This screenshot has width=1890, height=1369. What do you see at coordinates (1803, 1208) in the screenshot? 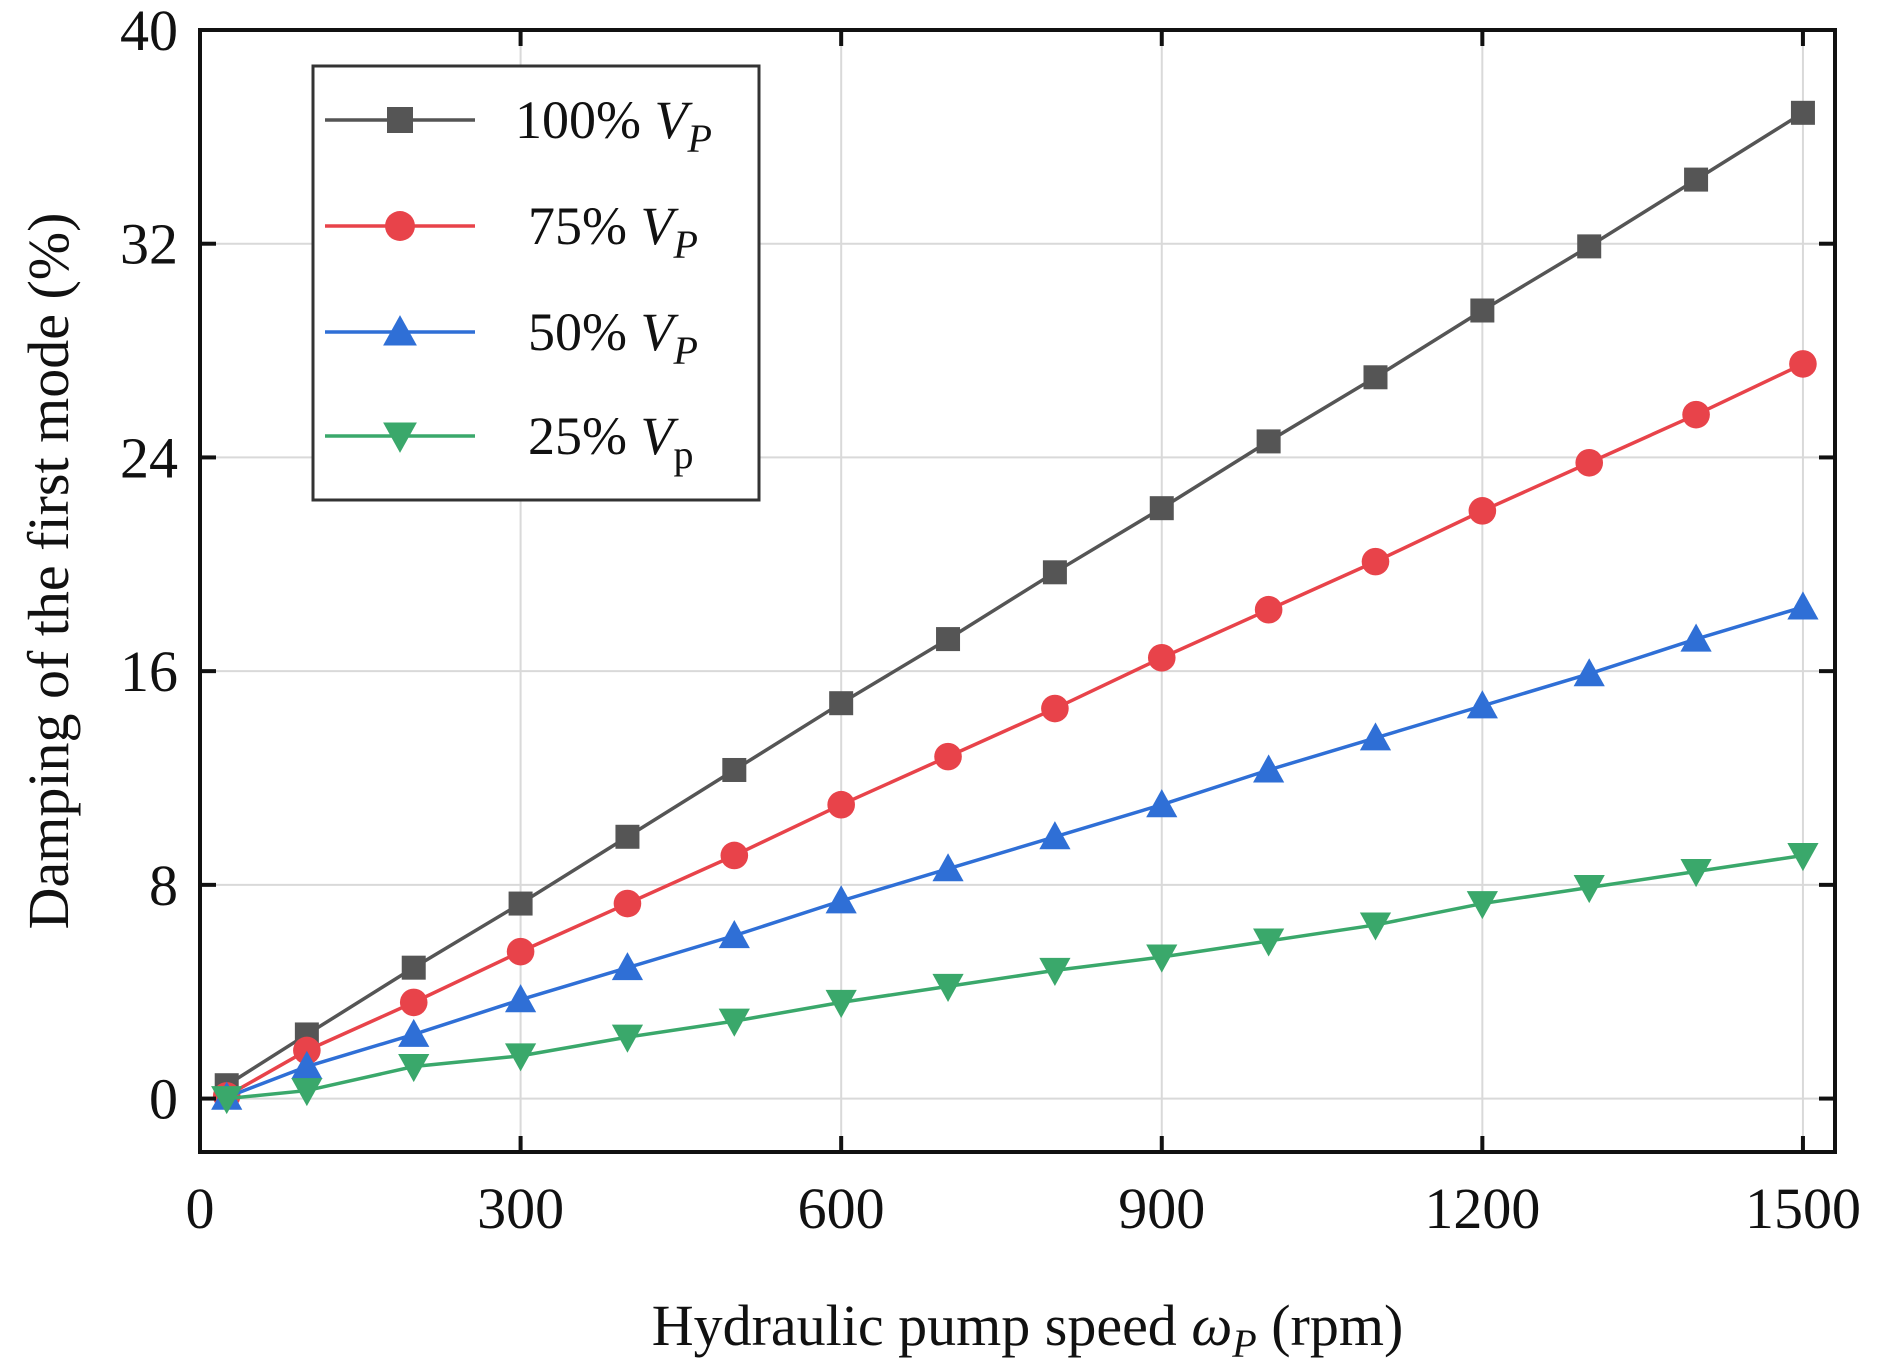
I see `x-tick-label-1500: 1500` at bounding box center [1803, 1208].